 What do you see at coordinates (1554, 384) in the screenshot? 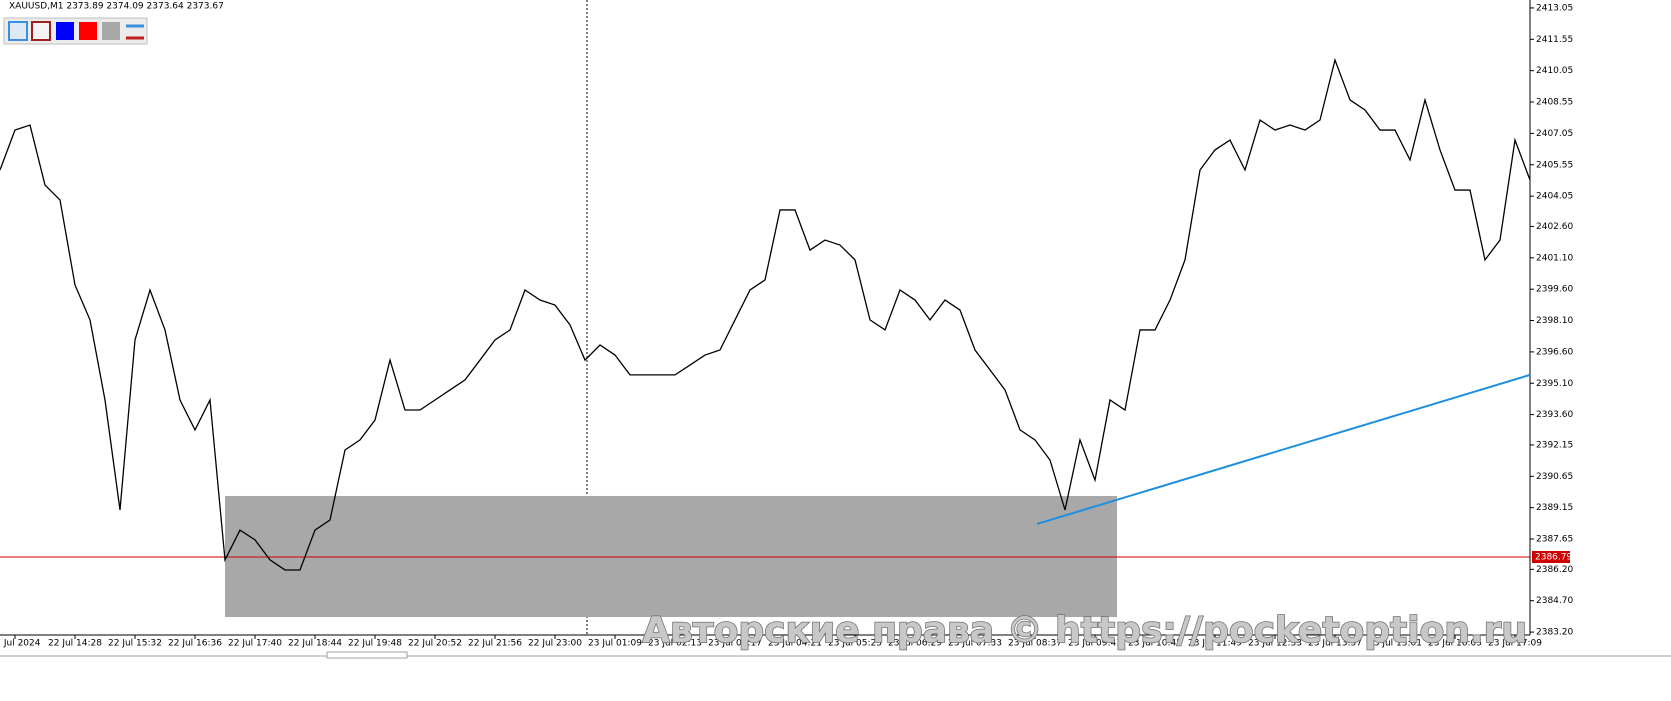
I see `y-tick-label: 2395.10` at bounding box center [1554, 384].